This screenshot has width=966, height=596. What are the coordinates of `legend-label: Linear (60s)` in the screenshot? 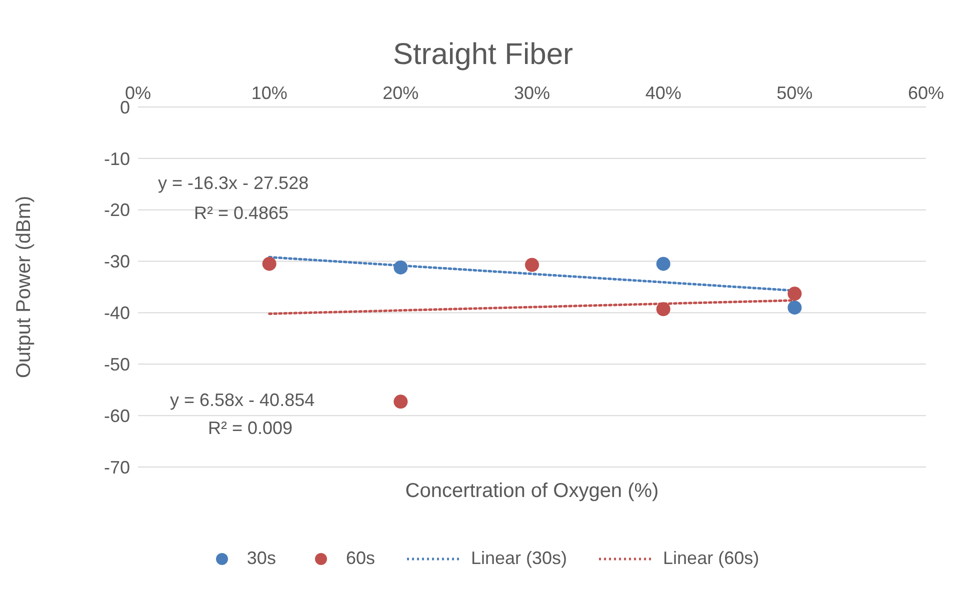 It's located at (711, 558).